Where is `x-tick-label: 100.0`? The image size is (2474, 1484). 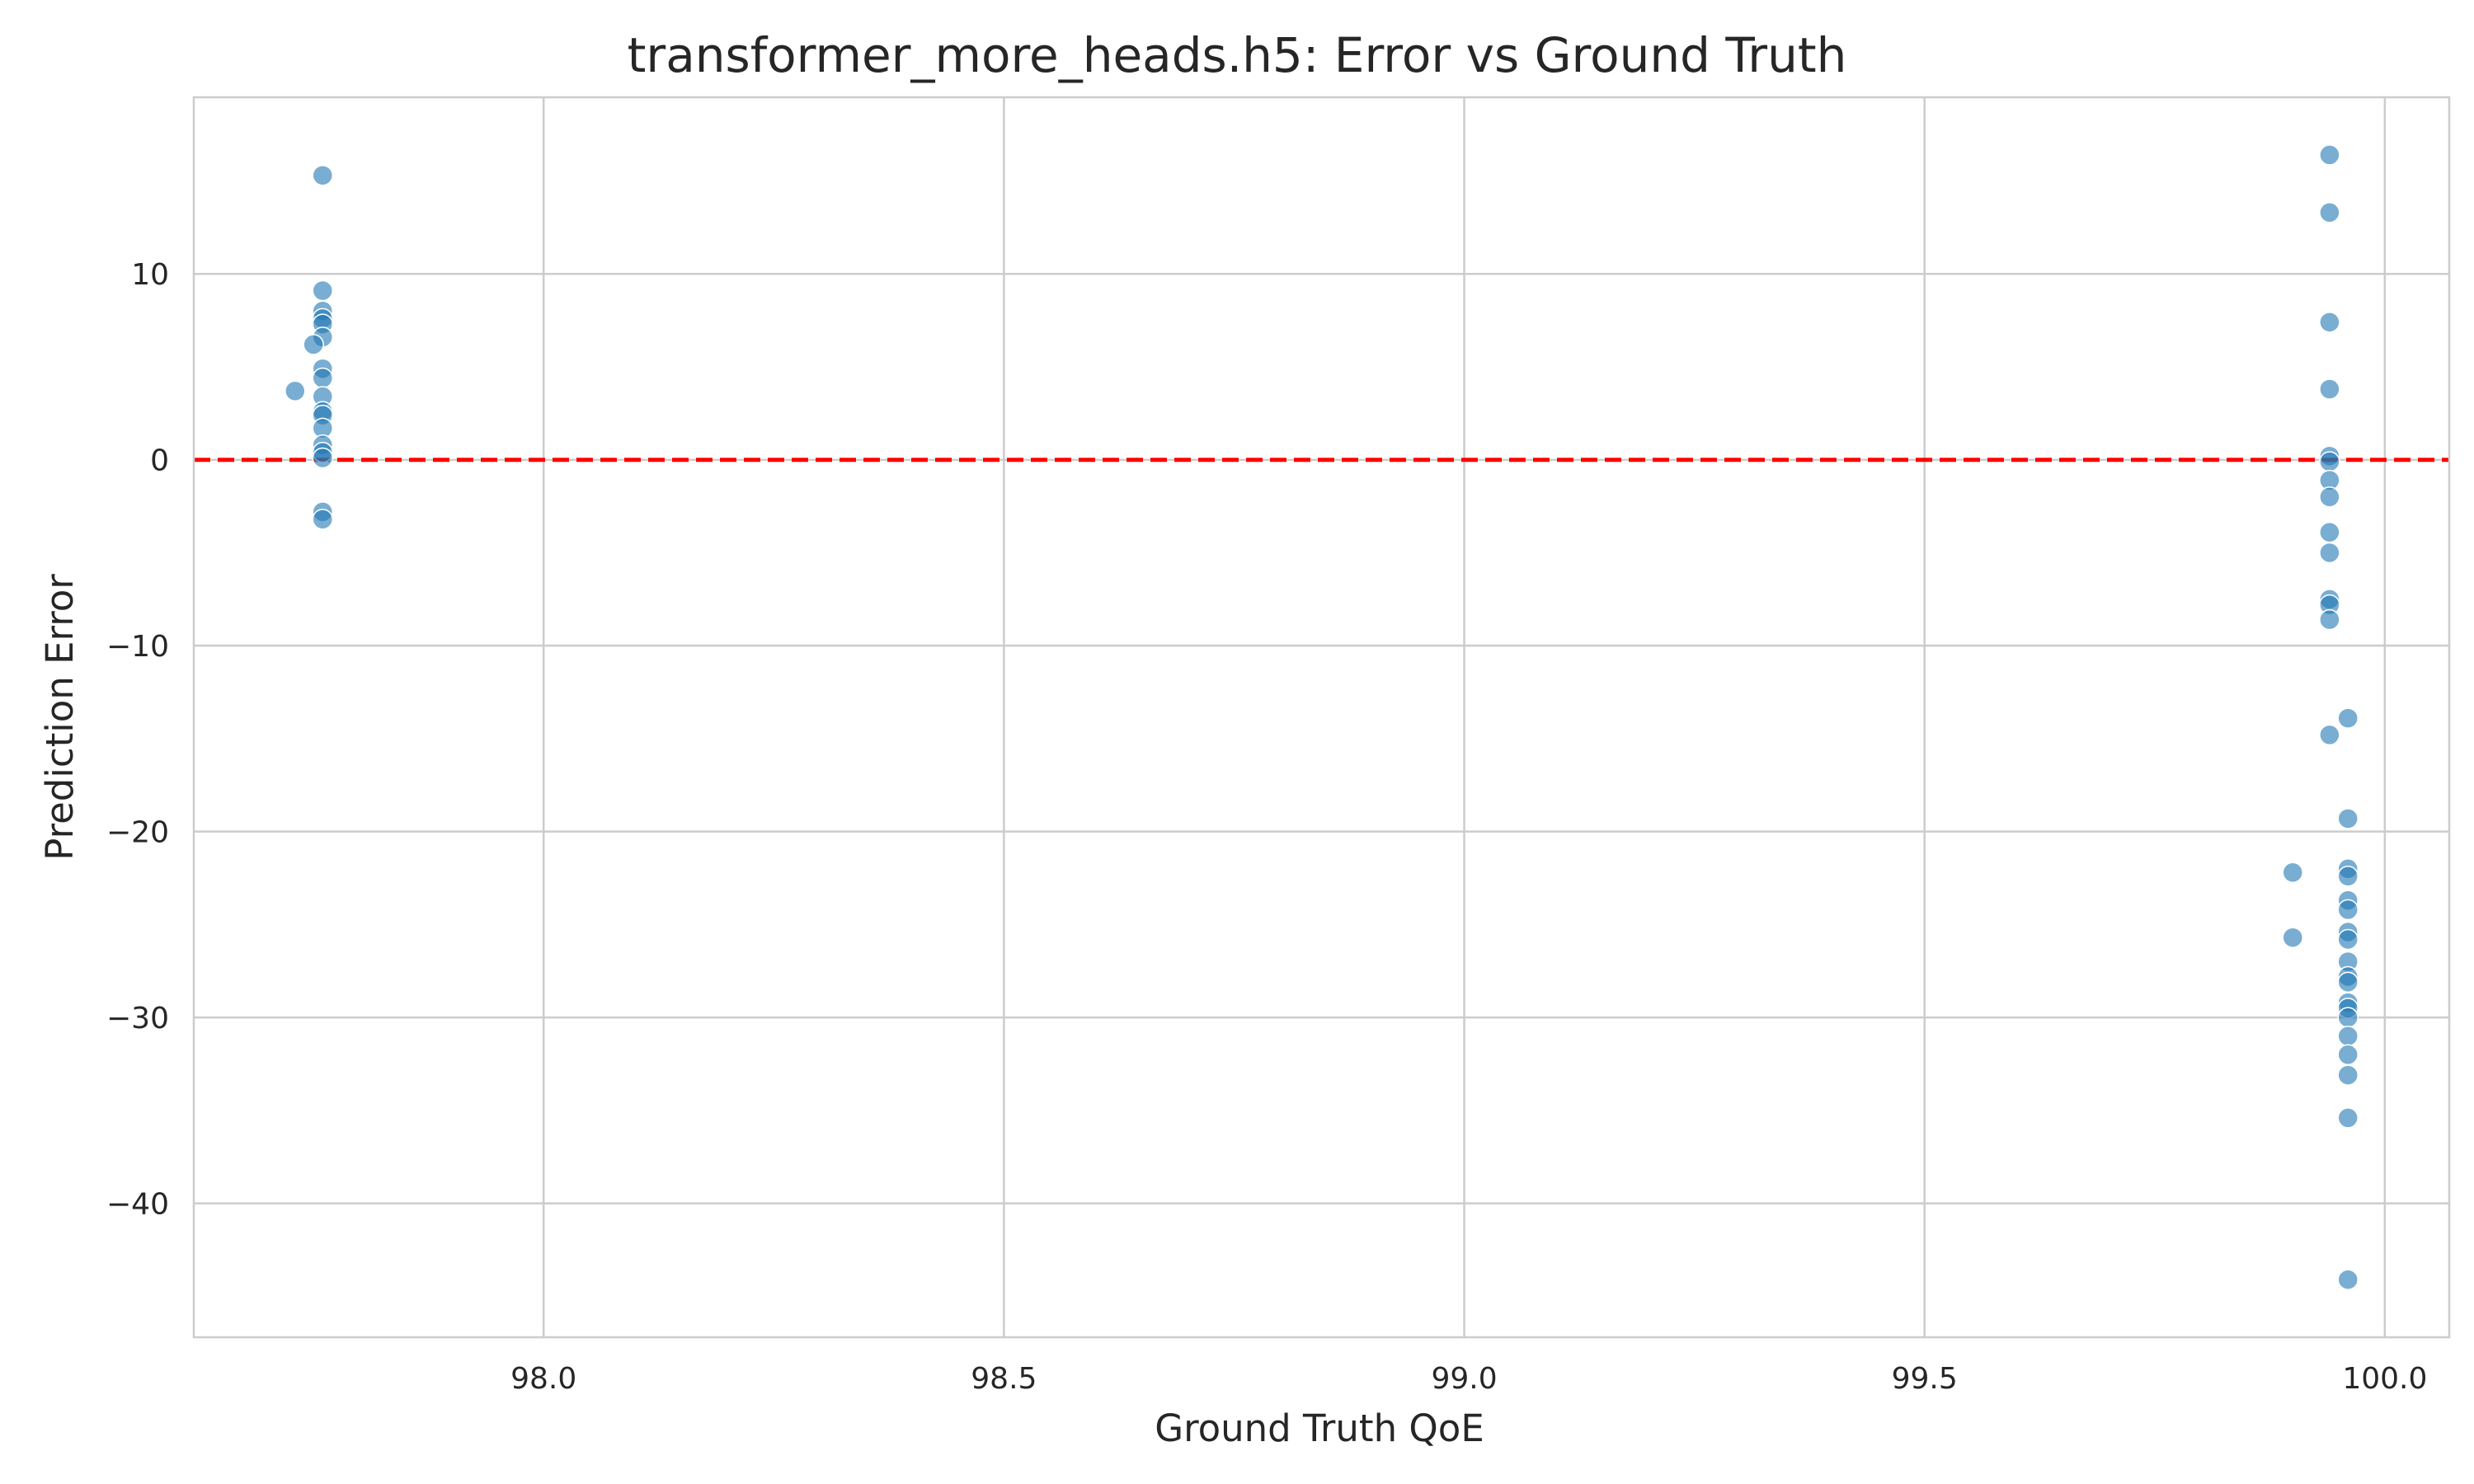
x-tick-label: 100.0 is located at coordinates (2384, 1379).